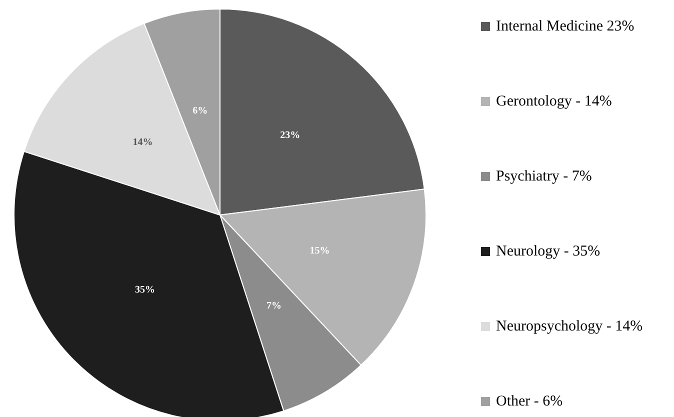  Describe the element at coordinates (145, 290) in the screenshot. I see `data-label: 35%` at that location.